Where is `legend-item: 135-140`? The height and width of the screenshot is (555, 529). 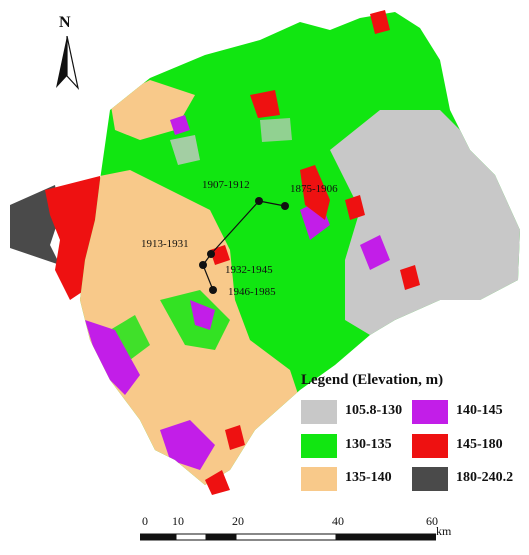
legend-item: 135-140 is located at coordinates (356, 479).